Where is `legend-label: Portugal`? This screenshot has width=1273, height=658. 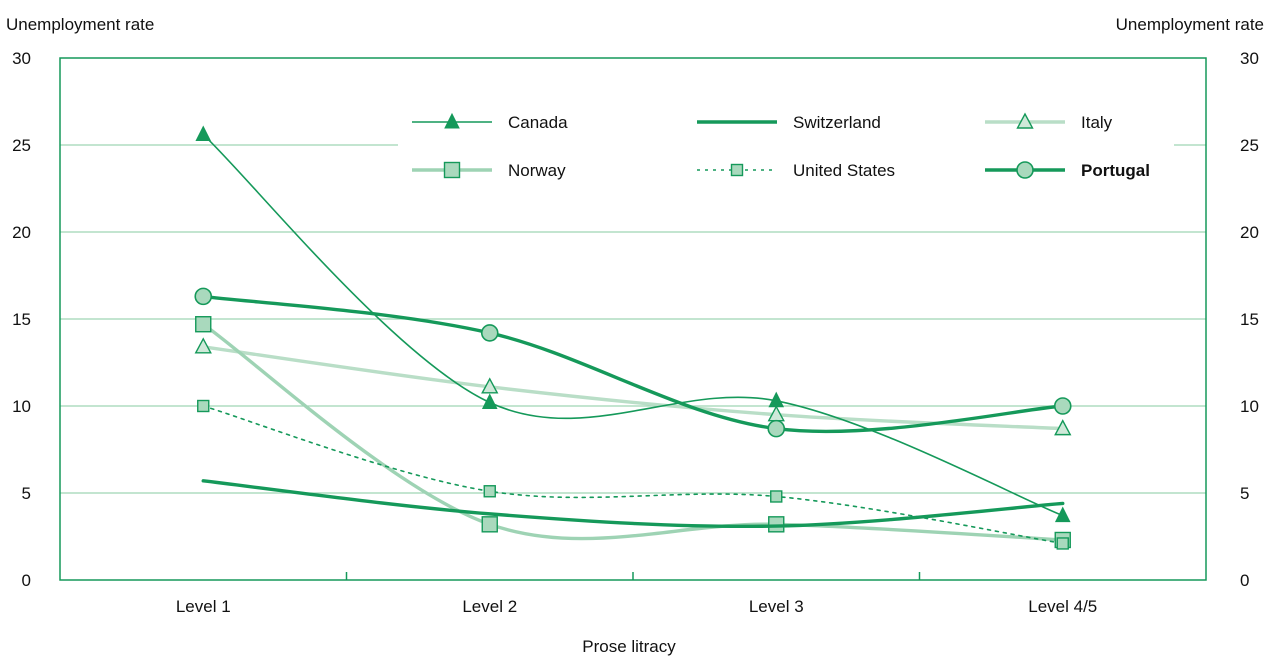 legend-label: Portugal is located at coordinates (1115, 170).